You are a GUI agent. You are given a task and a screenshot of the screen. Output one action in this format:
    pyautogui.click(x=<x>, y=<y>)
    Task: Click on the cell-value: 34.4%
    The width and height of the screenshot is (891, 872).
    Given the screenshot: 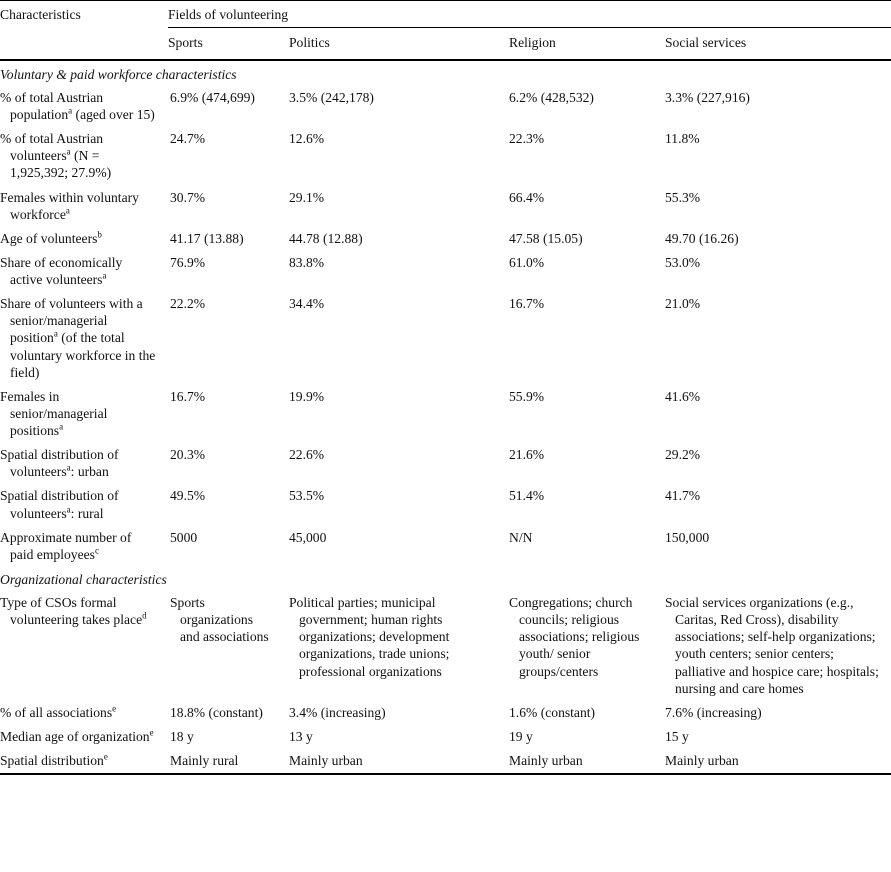 What is the action you would take?
    pyautogui.click(x=307, y=304)
    